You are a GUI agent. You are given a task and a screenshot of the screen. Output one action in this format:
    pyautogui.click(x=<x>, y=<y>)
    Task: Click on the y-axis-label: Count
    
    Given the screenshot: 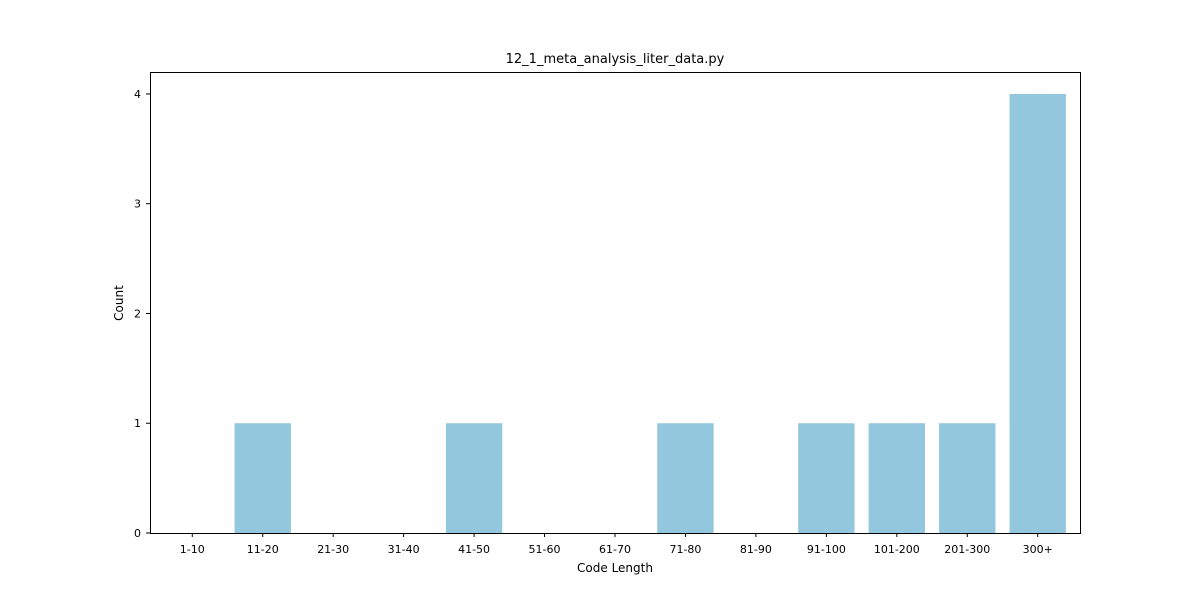 What is the action you would take?
    pyautogui.click(x=119, y=303)
    